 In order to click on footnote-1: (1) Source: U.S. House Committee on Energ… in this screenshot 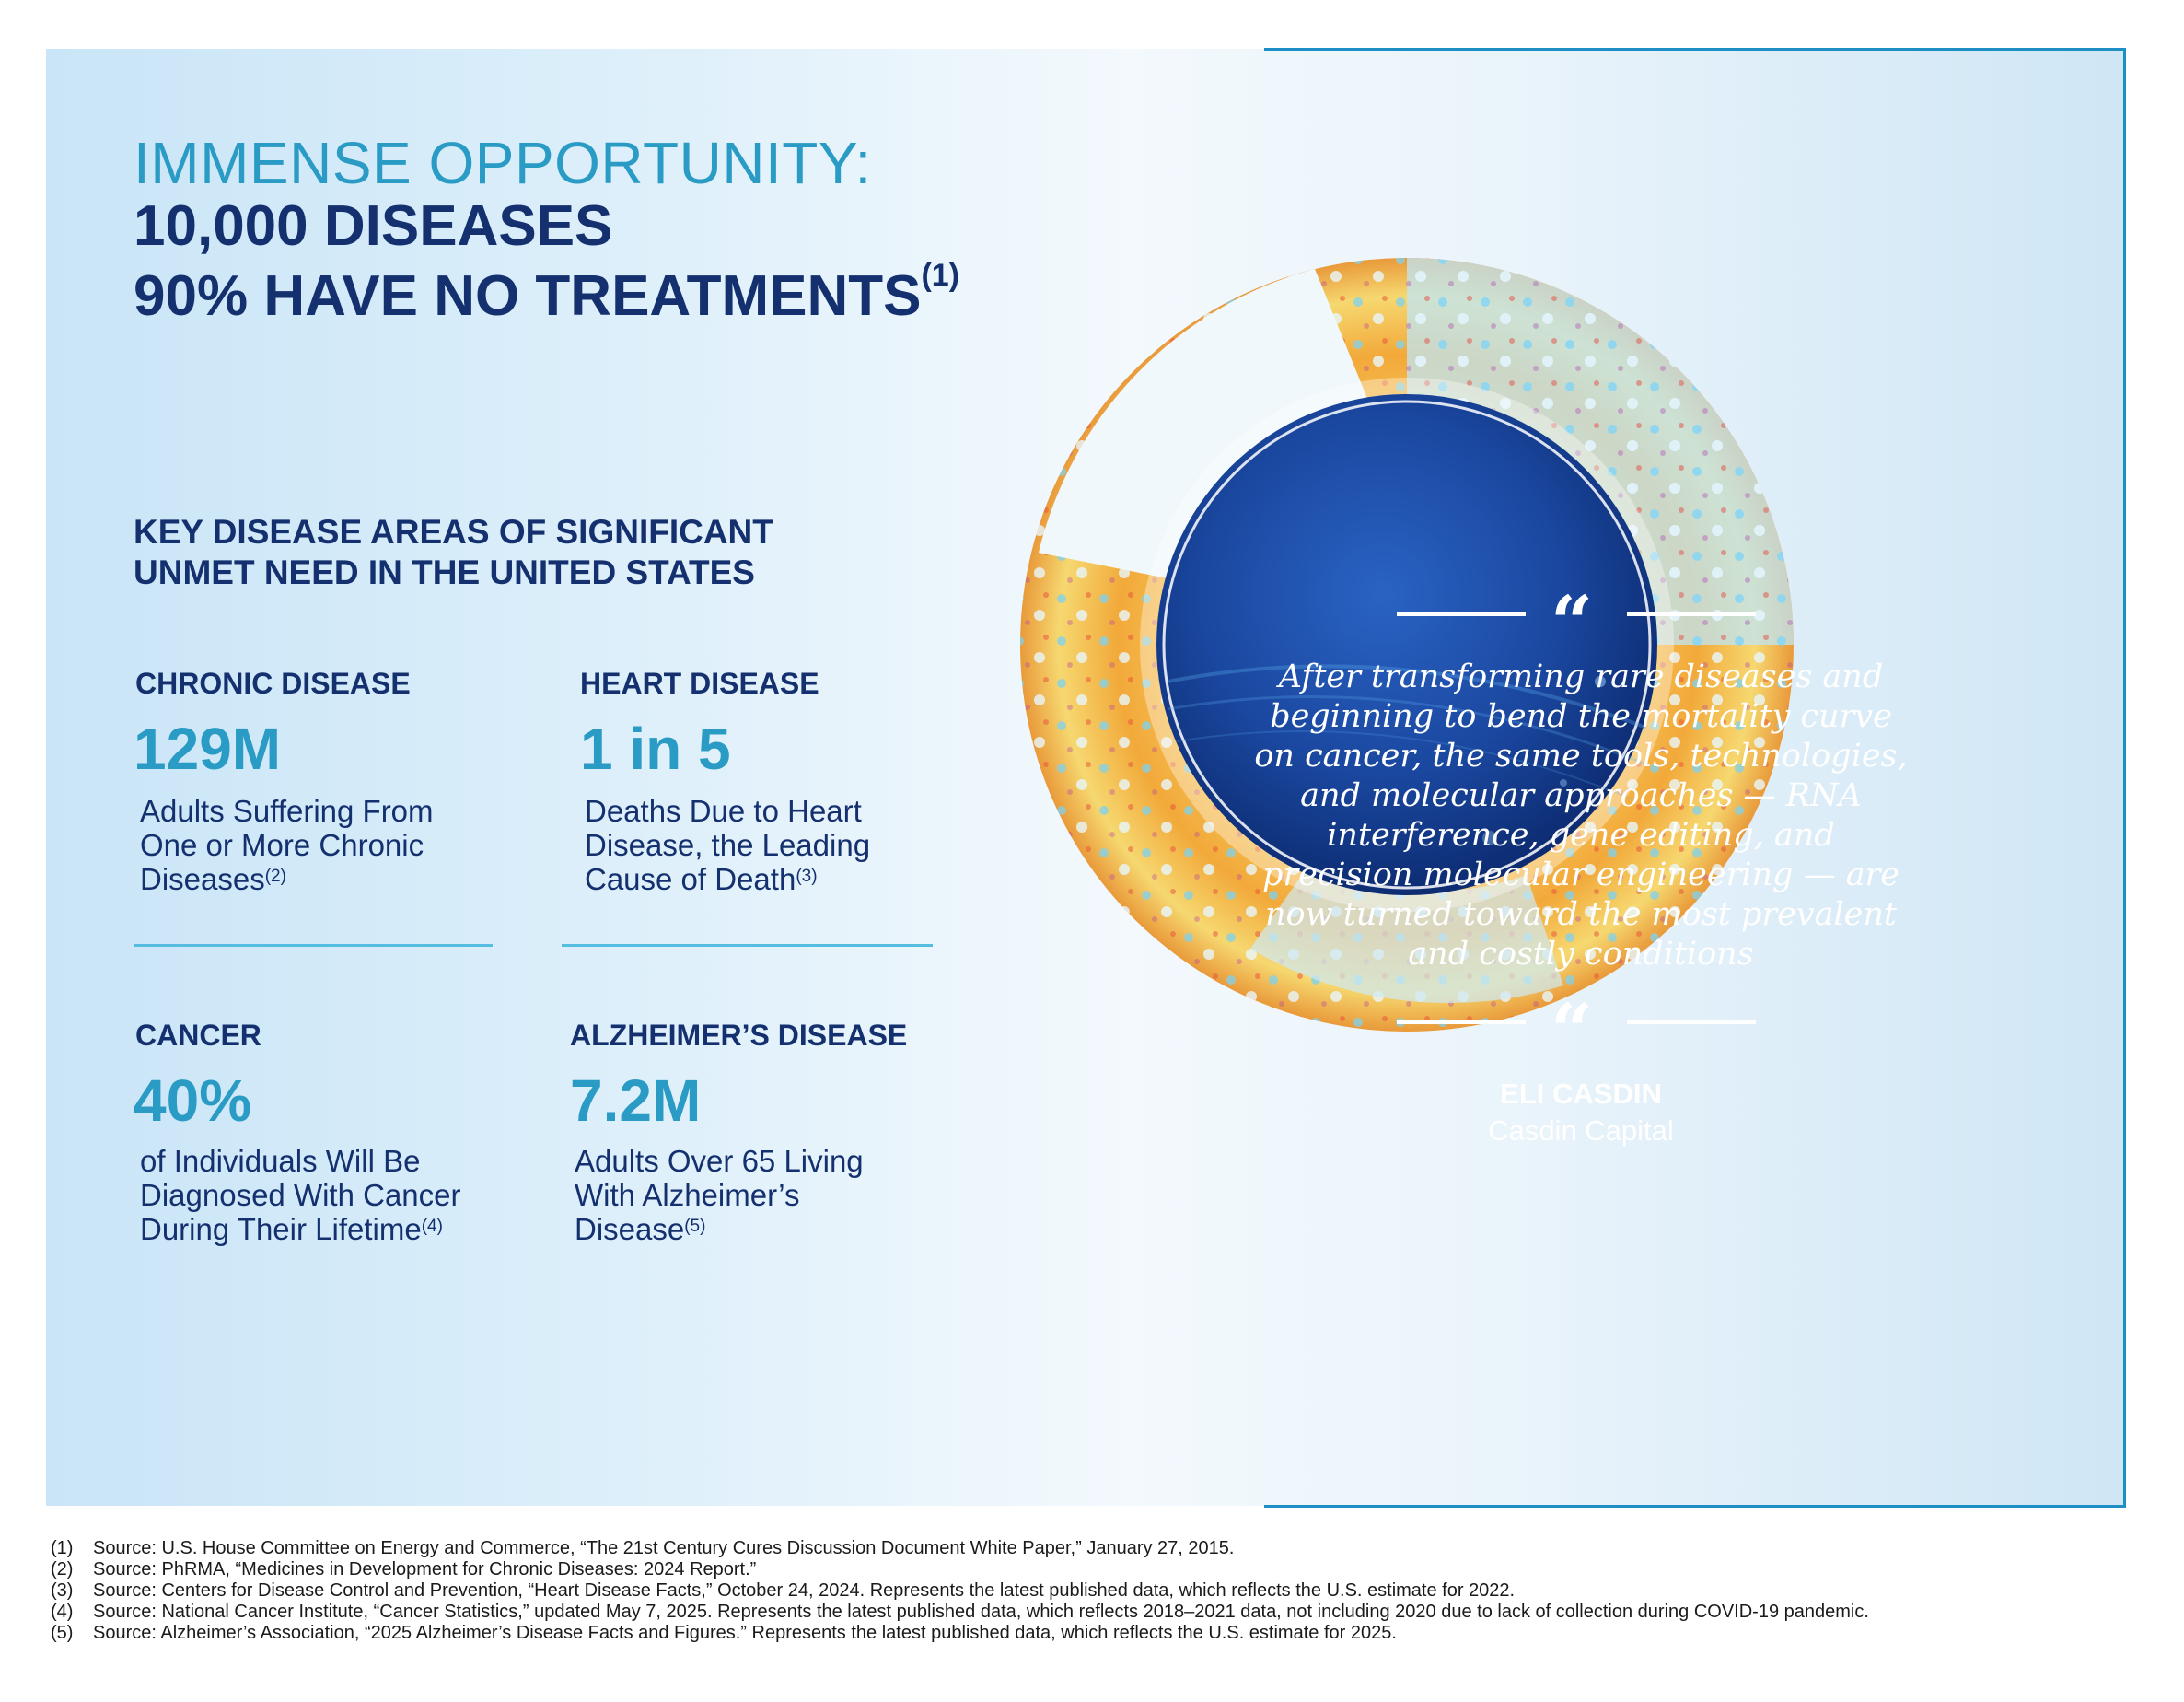, I will do `click(643, 1548)`.